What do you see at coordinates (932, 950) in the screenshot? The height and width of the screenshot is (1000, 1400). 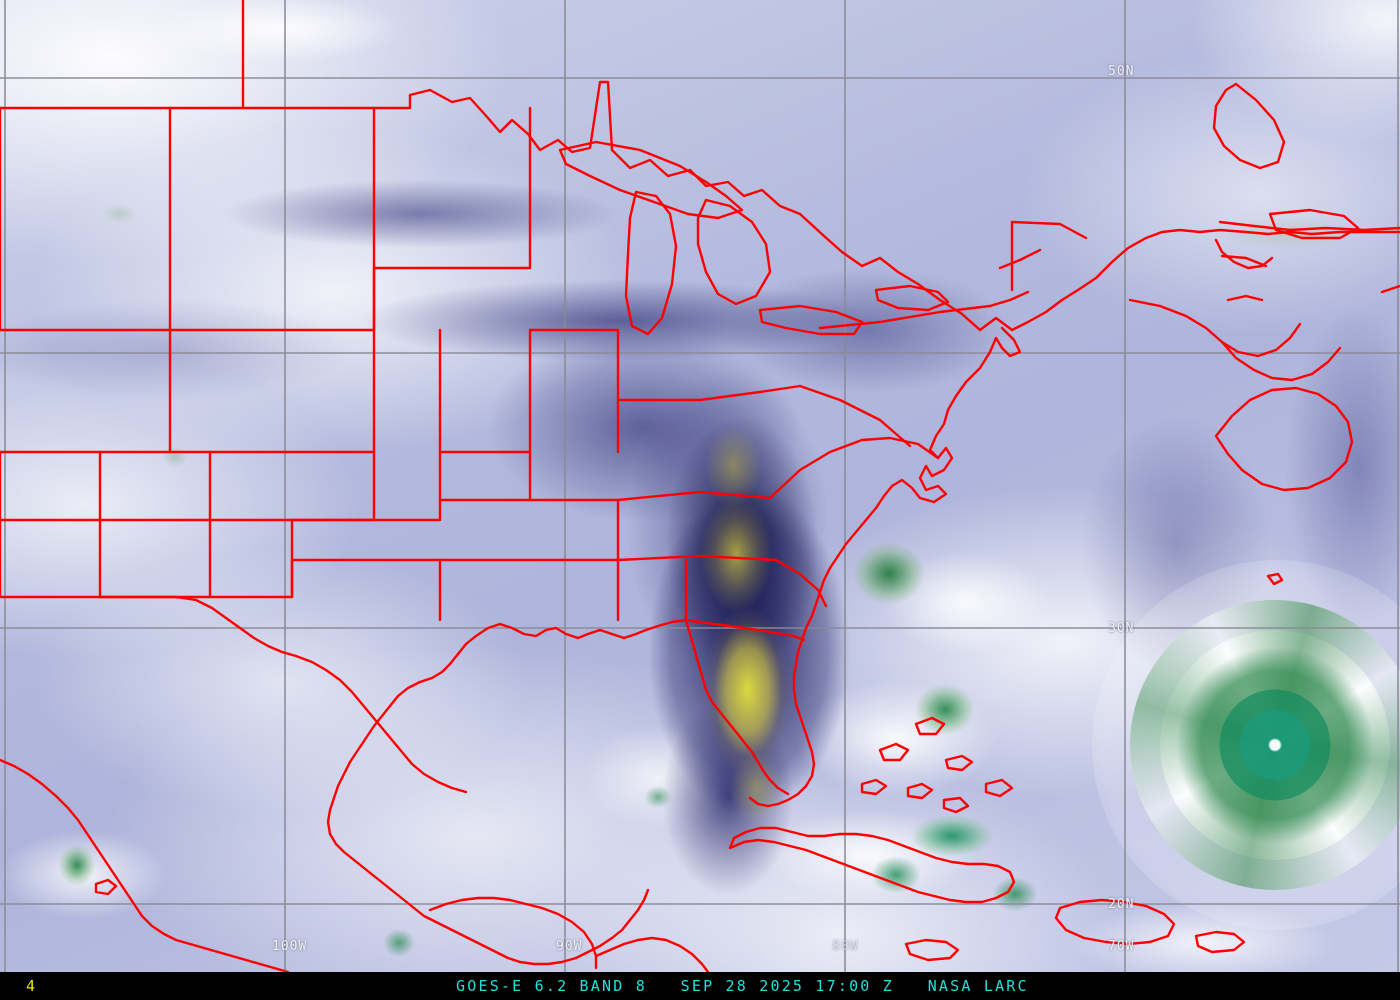 I see `jamaica-outline` at bounding box center [932, 950].